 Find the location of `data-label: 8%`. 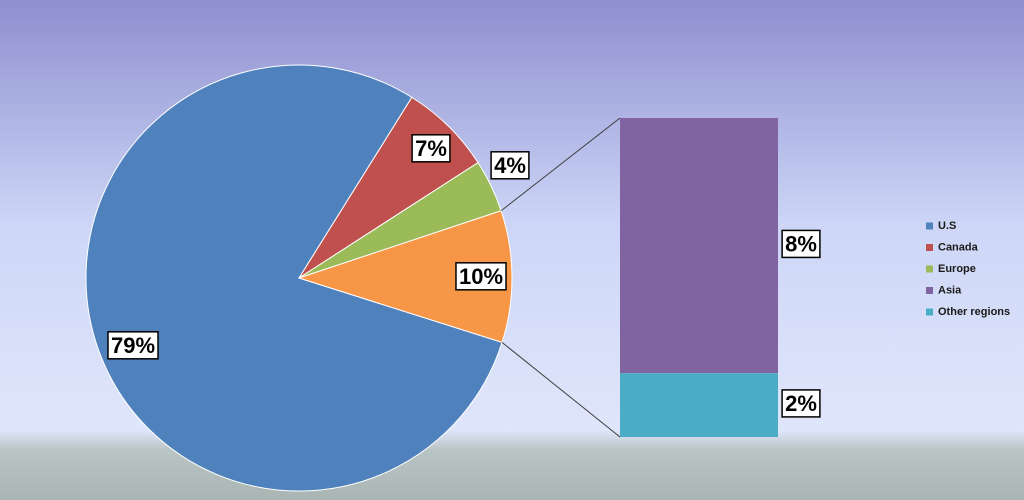

data-label: 8% is located at coordinates (801, 244).